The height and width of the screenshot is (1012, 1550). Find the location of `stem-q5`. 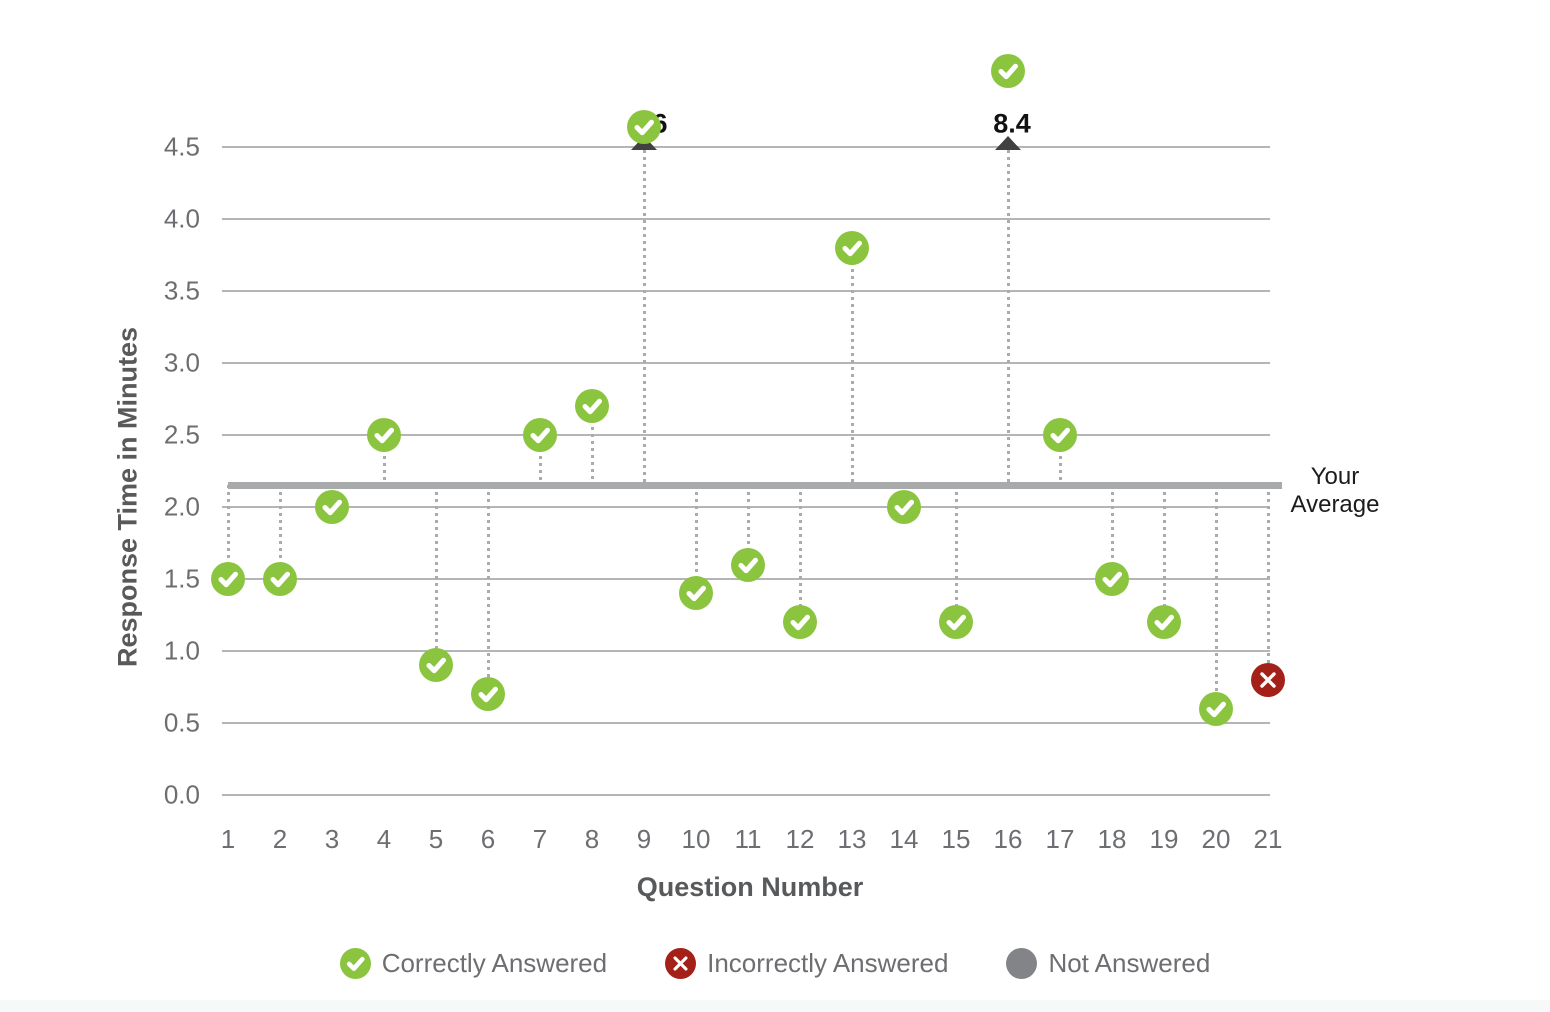

stem-q5 is located at coordinates (436, 575).